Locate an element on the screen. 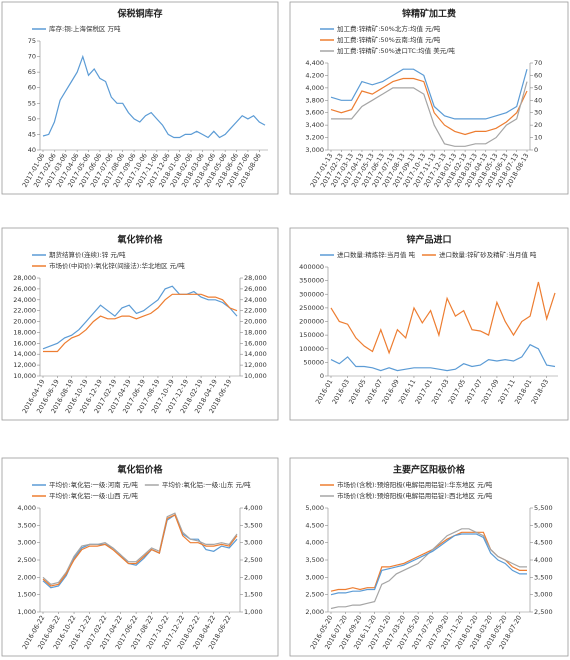 This screenshot has width=570, height=660. y-tick-label: 10,000 is located at coordinates (24, 376).